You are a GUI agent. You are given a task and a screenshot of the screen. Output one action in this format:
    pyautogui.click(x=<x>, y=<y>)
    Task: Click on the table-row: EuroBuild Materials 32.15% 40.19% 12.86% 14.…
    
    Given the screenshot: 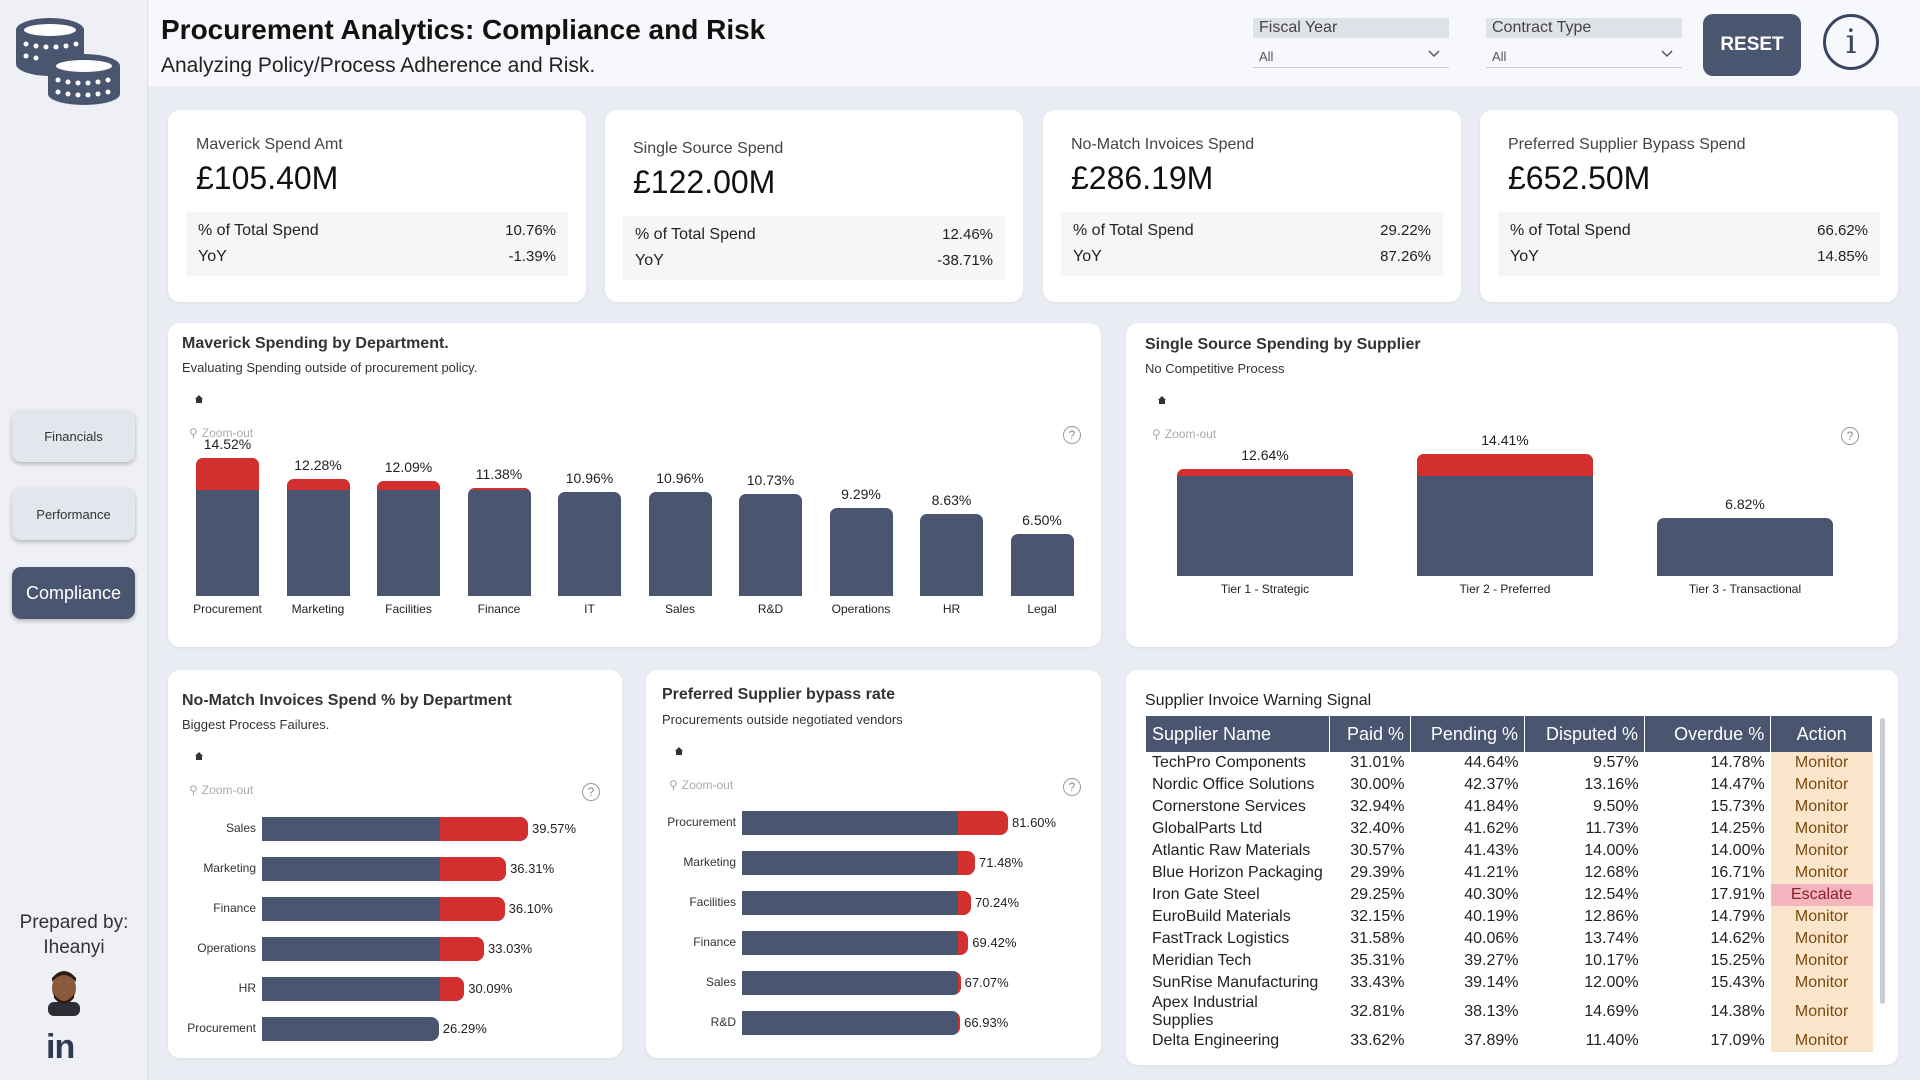 What is the action you would take?
    pyautogui.click(x=1509, y=917)
    